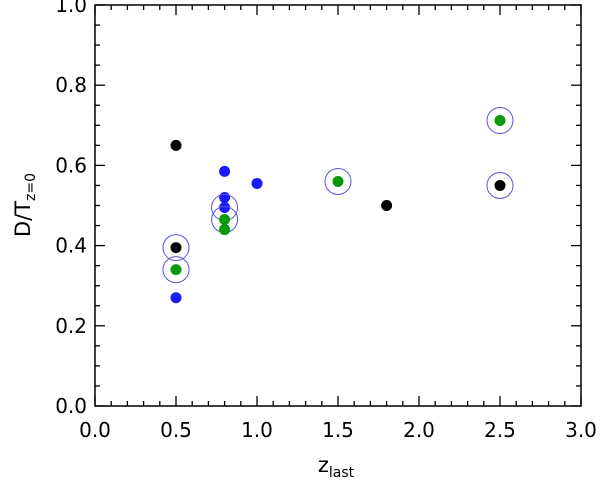  I want to click on x-axis-label: zlast, so click(336, 467).